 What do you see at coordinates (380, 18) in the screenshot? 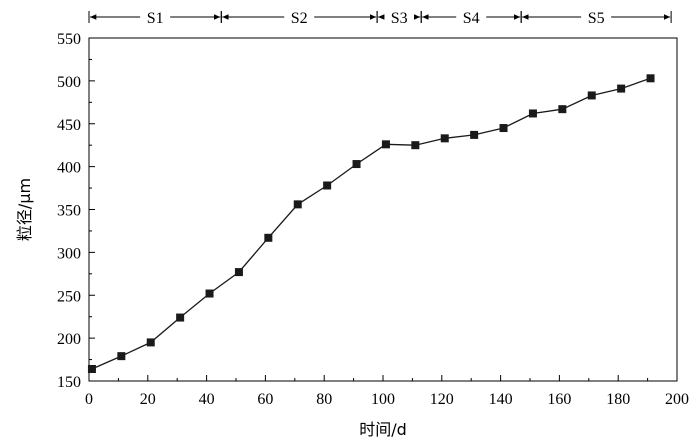
I see `stage-annotations: S1 S2 S3 S4 S5` at bounding box center [380, 18].